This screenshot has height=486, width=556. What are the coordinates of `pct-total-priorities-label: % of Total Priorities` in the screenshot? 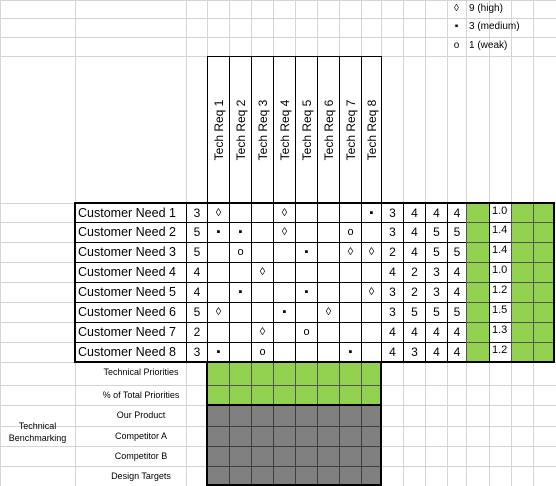 It's located at (141, 395).